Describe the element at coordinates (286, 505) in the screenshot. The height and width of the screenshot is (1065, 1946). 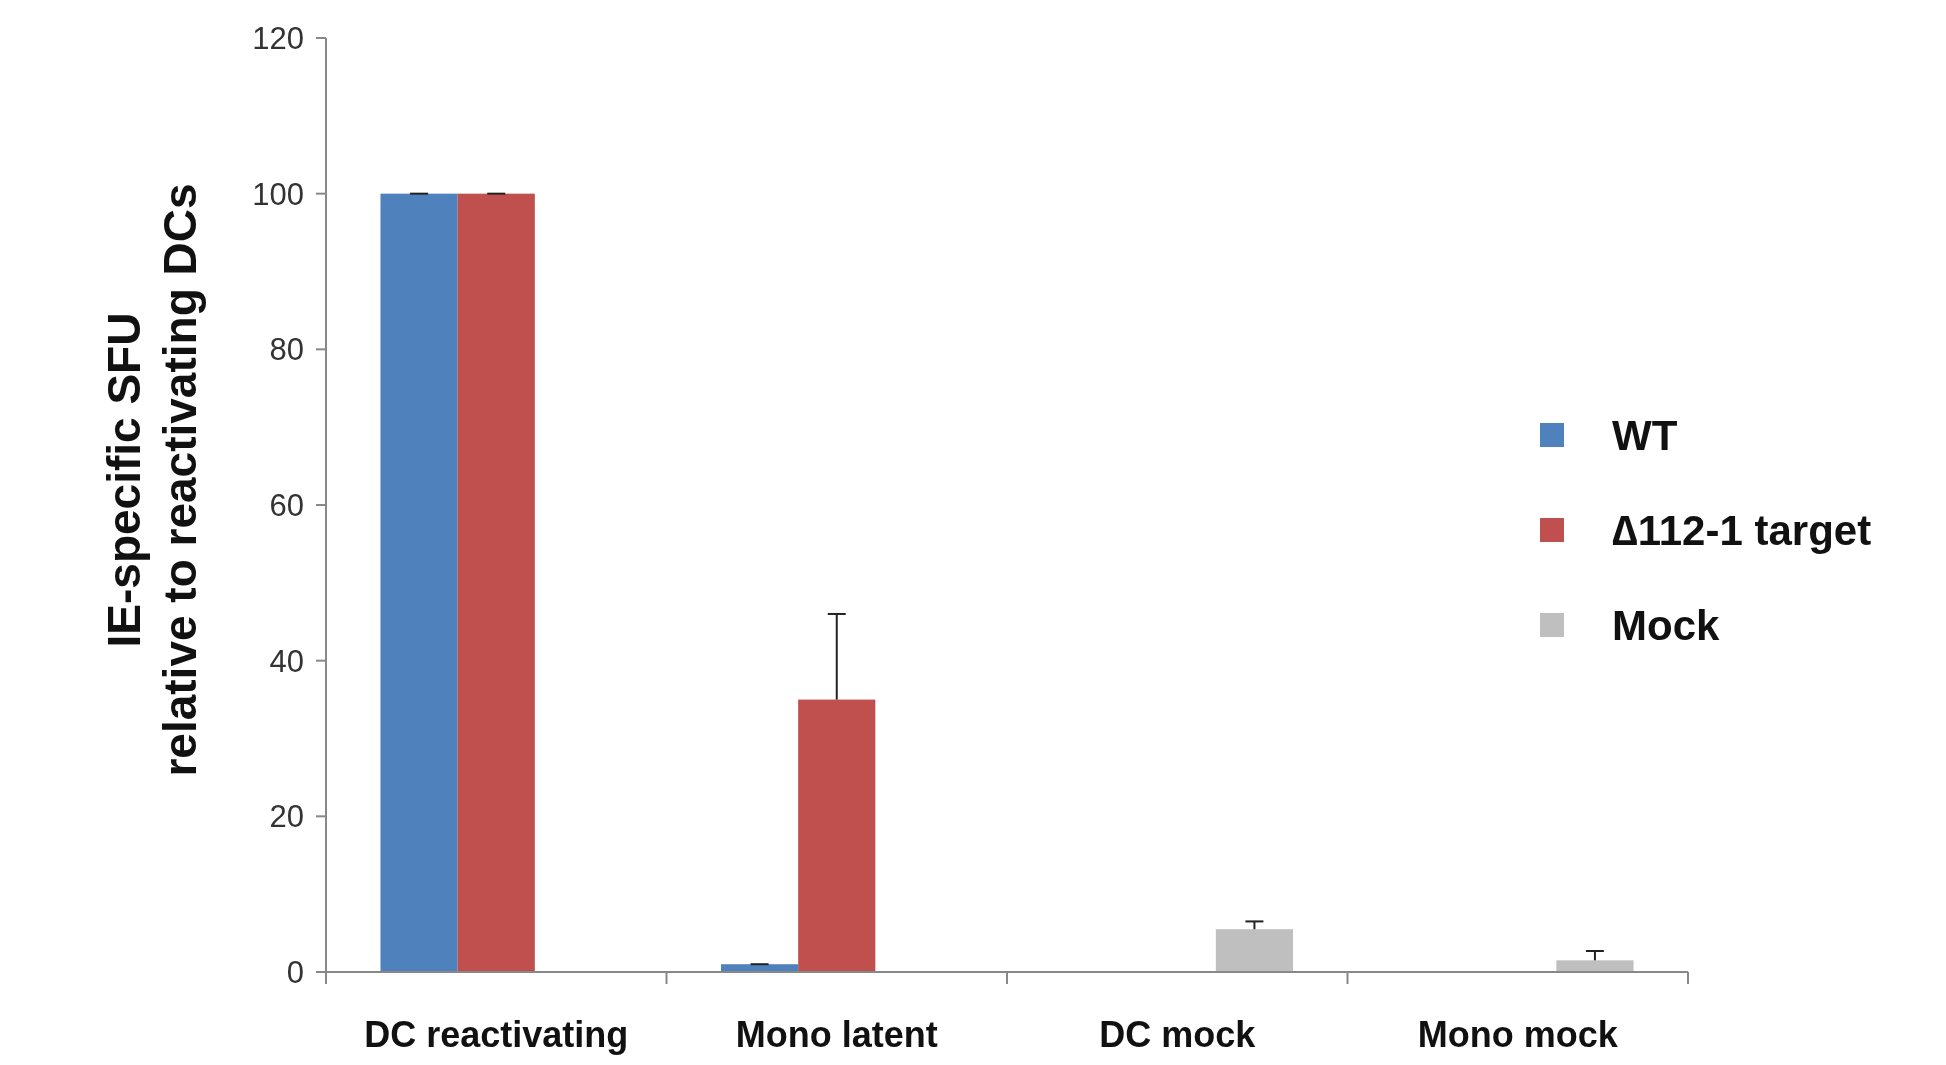
I see `y-tick-label: 60` at that location.